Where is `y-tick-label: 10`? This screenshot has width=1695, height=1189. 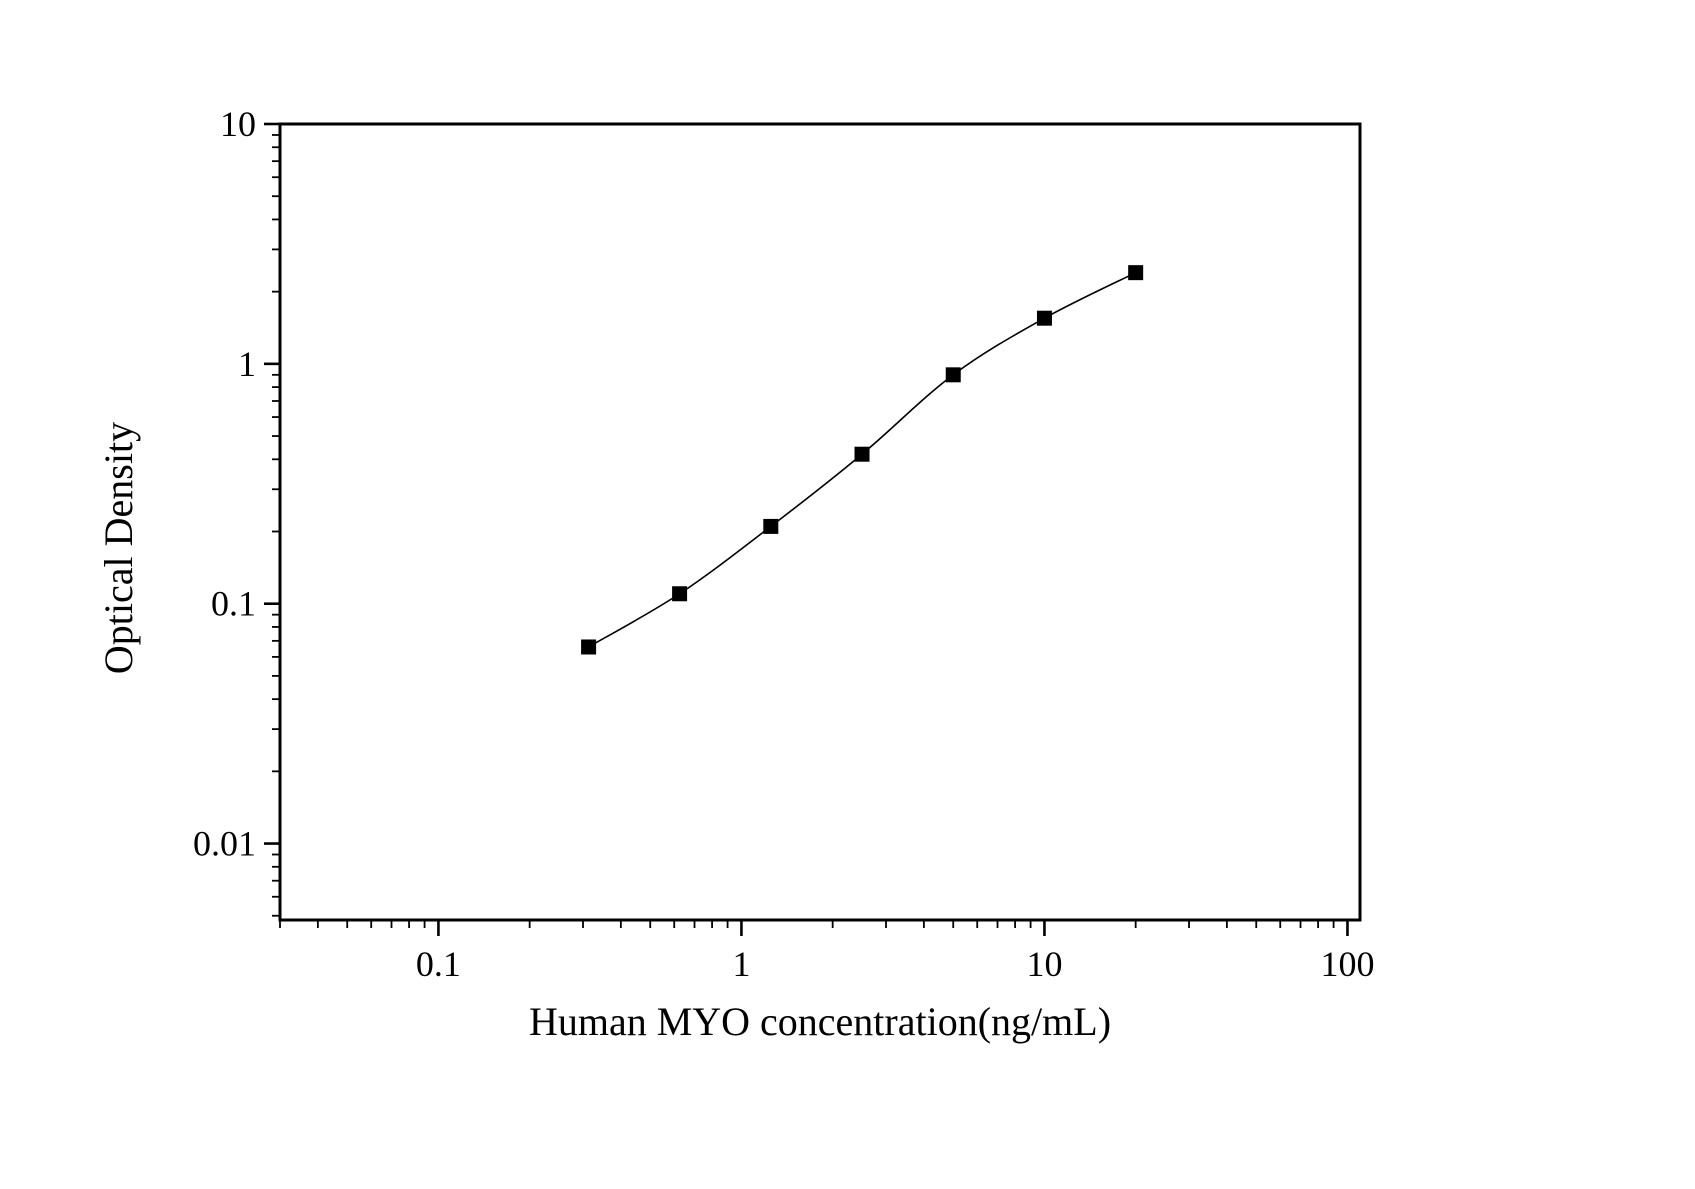 y-tick-label: 10 is located at coordinates (238, 124).